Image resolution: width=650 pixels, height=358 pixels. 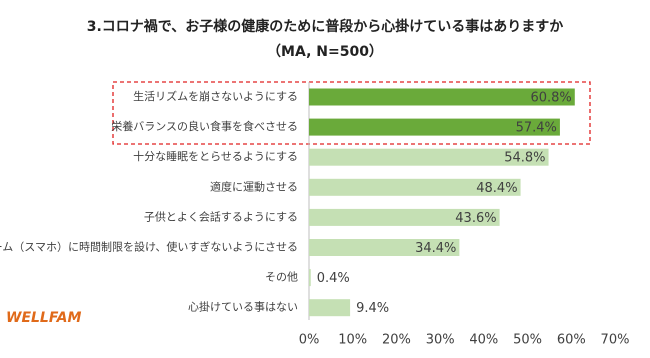 I want to click on x-tick-label: 20%, so click(x=396, y=340).